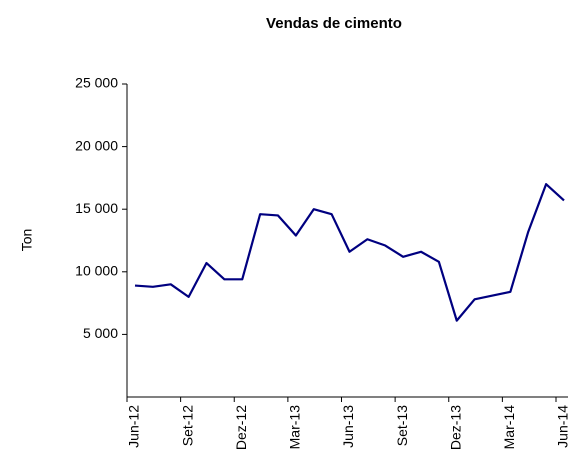 This screenshot has height=461, width=572. I want to click on x-tick-label: Set-12, so click(187, 425).